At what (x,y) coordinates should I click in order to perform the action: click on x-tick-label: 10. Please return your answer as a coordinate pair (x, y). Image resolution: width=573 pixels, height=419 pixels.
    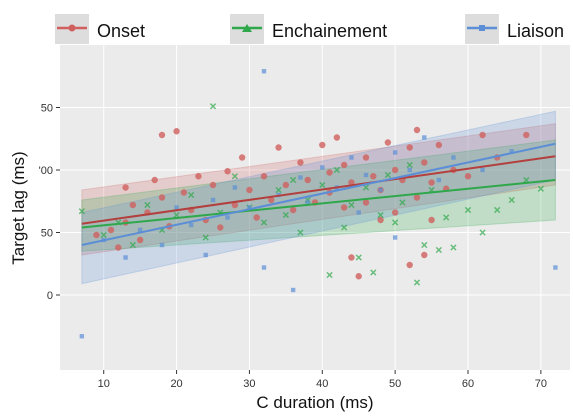
    Looking at the image, I should click on (104, 384).